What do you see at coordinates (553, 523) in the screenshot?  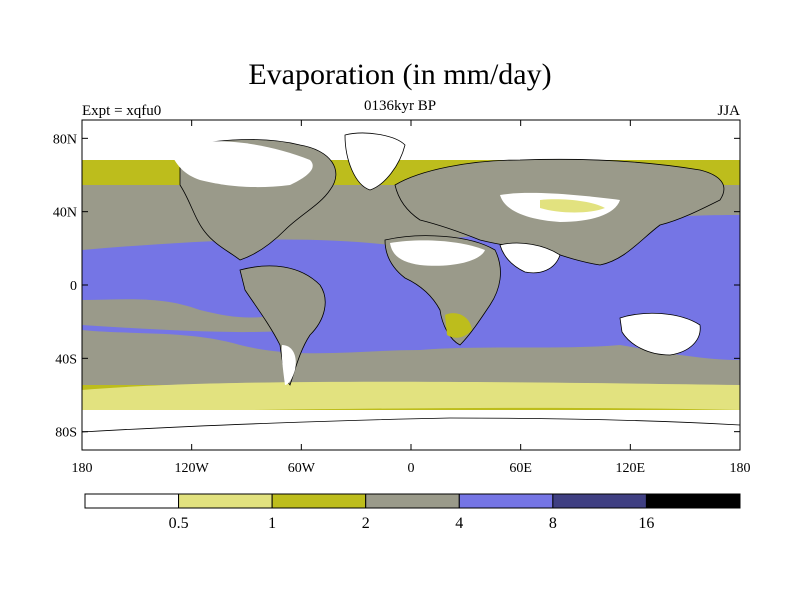 I see `colorbar-label: 8` at bounding box center [553, 523].